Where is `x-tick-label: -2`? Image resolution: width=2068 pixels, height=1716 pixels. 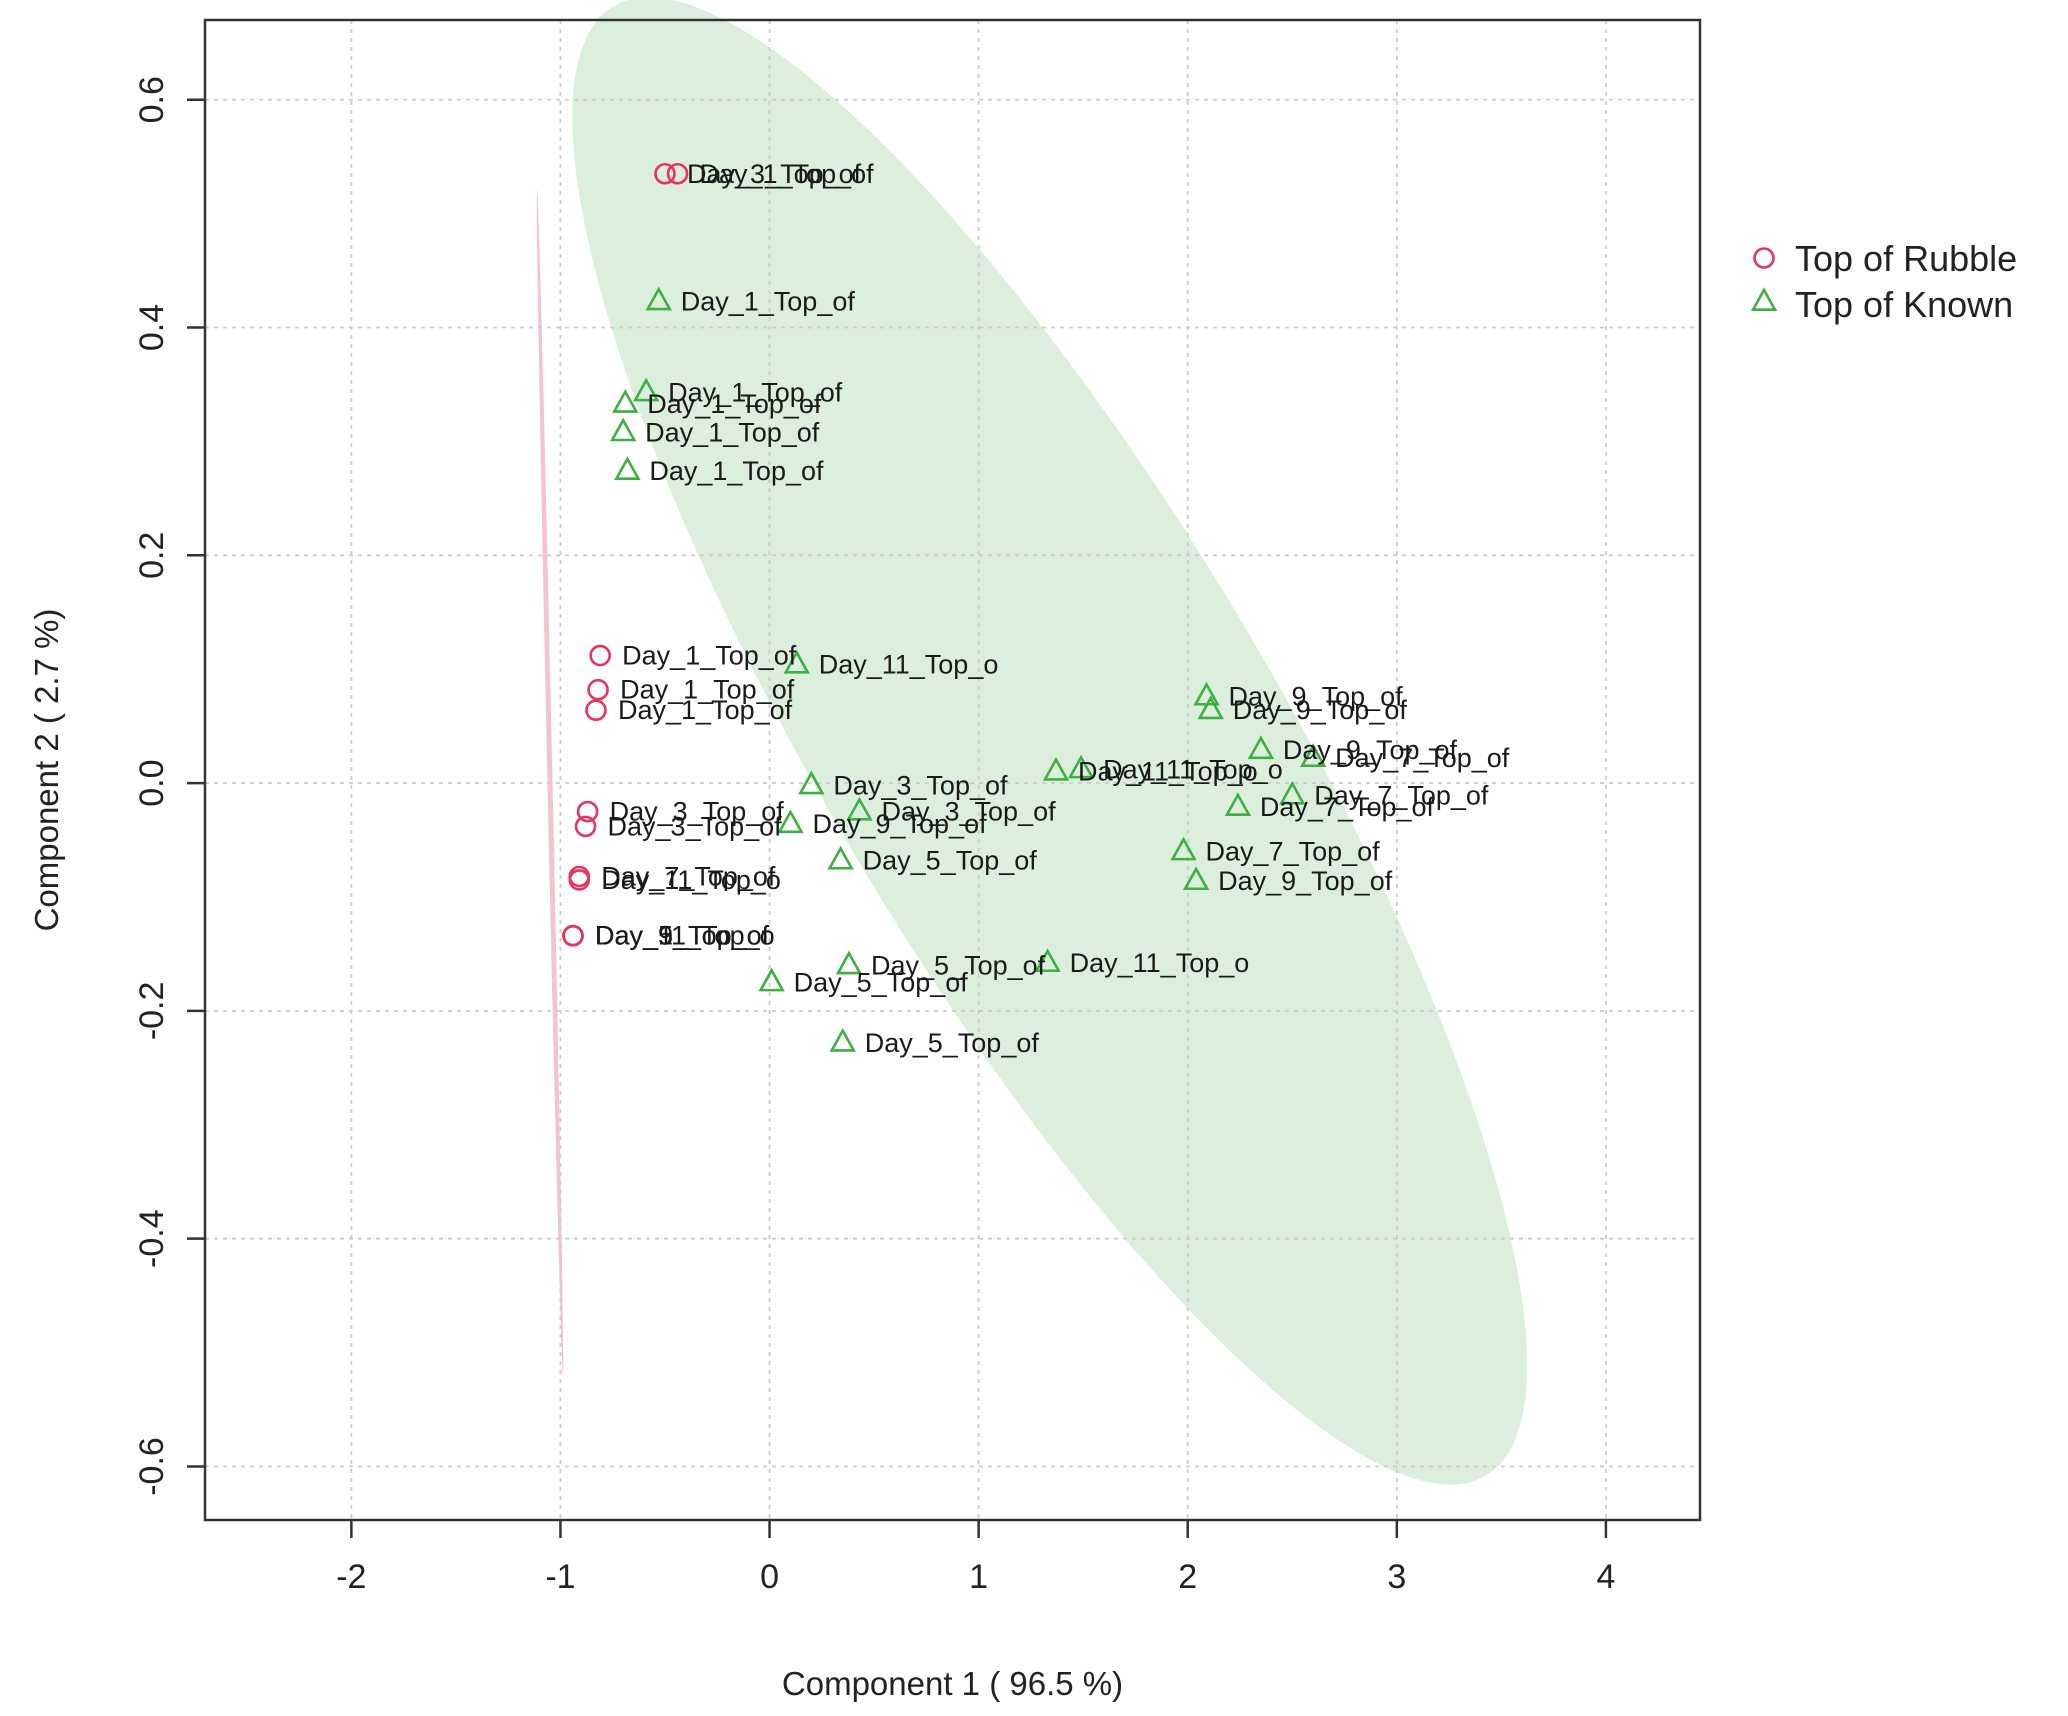 x-tick-label: -2 is located at coordinates (351, 1577).